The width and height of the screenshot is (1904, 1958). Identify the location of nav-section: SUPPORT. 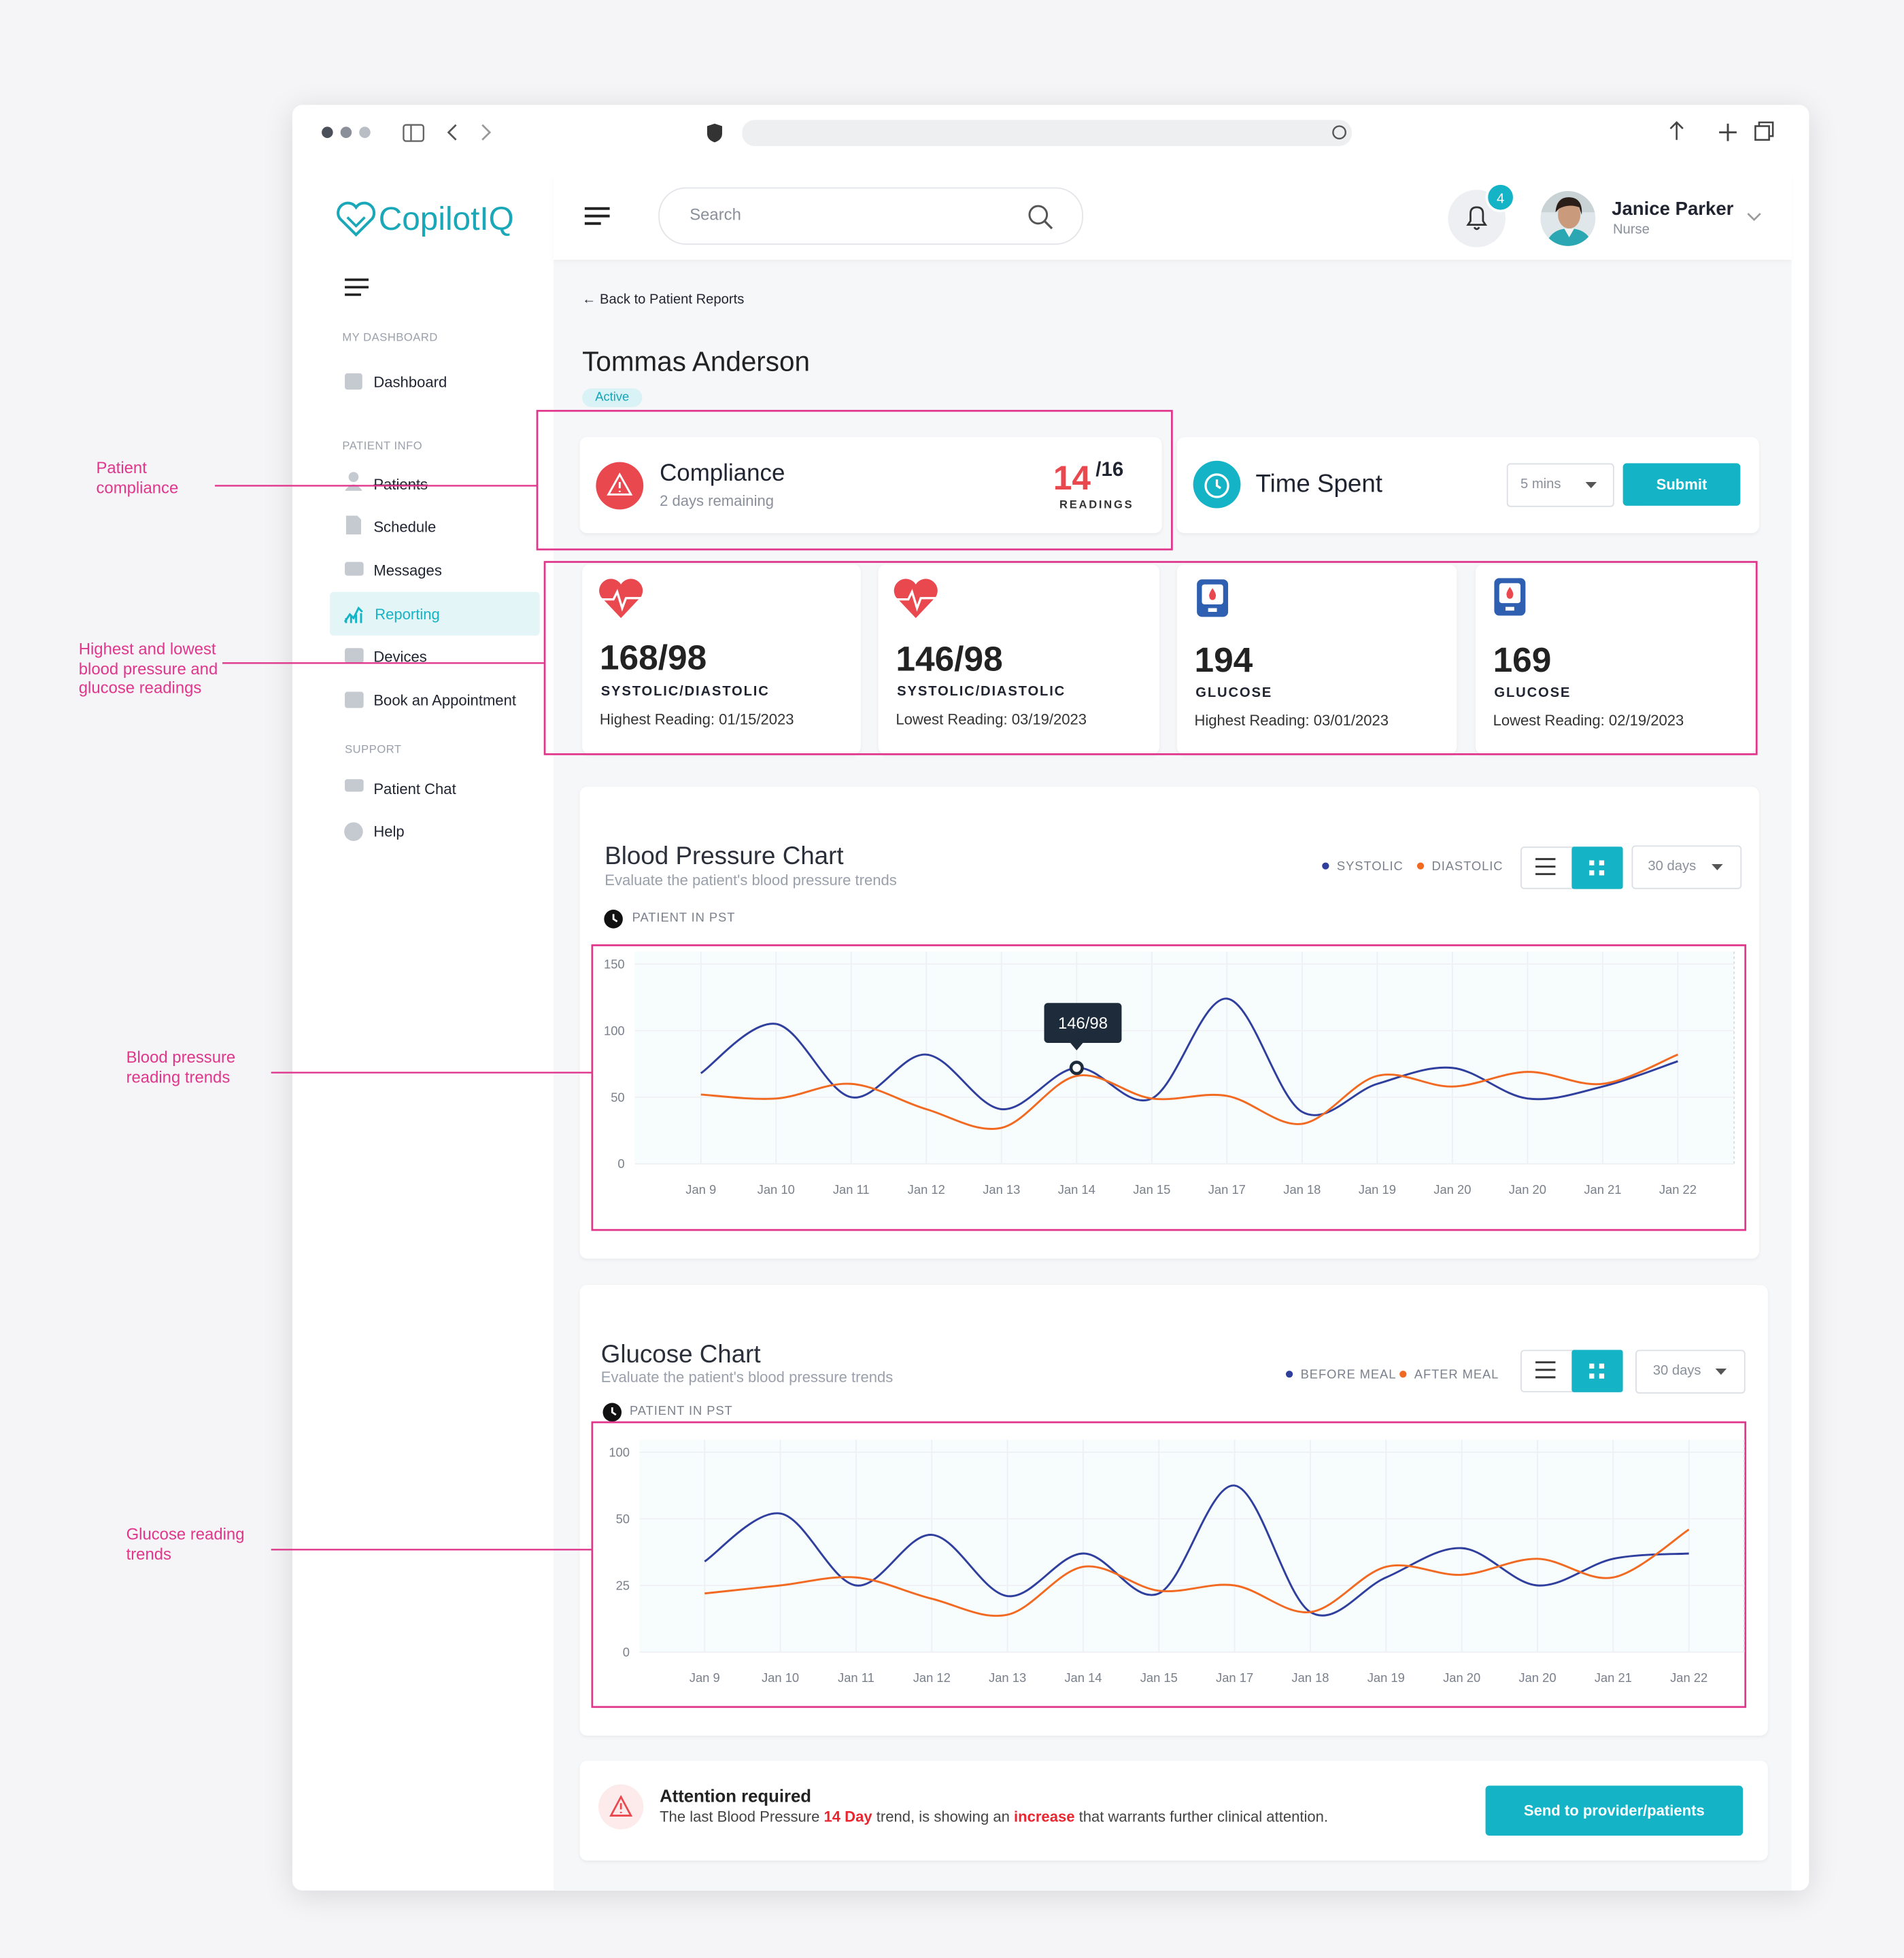
(373, 749).